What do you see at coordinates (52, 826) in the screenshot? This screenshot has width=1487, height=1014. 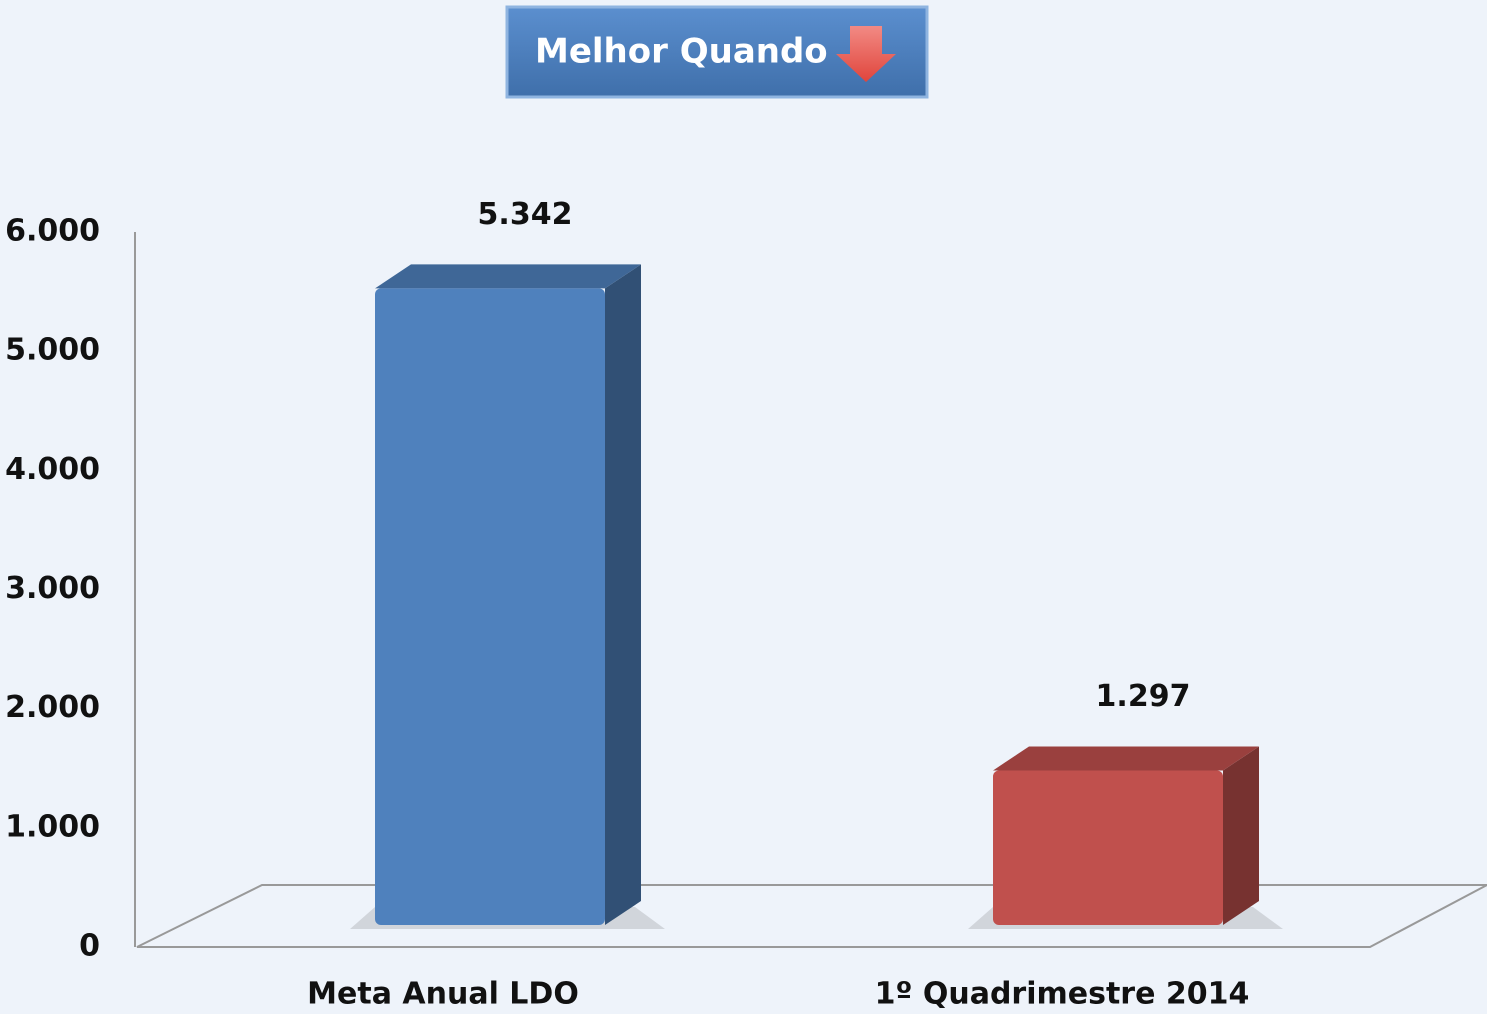 I see `y-tick-label: 1.000` at bounding box center [52, 826].